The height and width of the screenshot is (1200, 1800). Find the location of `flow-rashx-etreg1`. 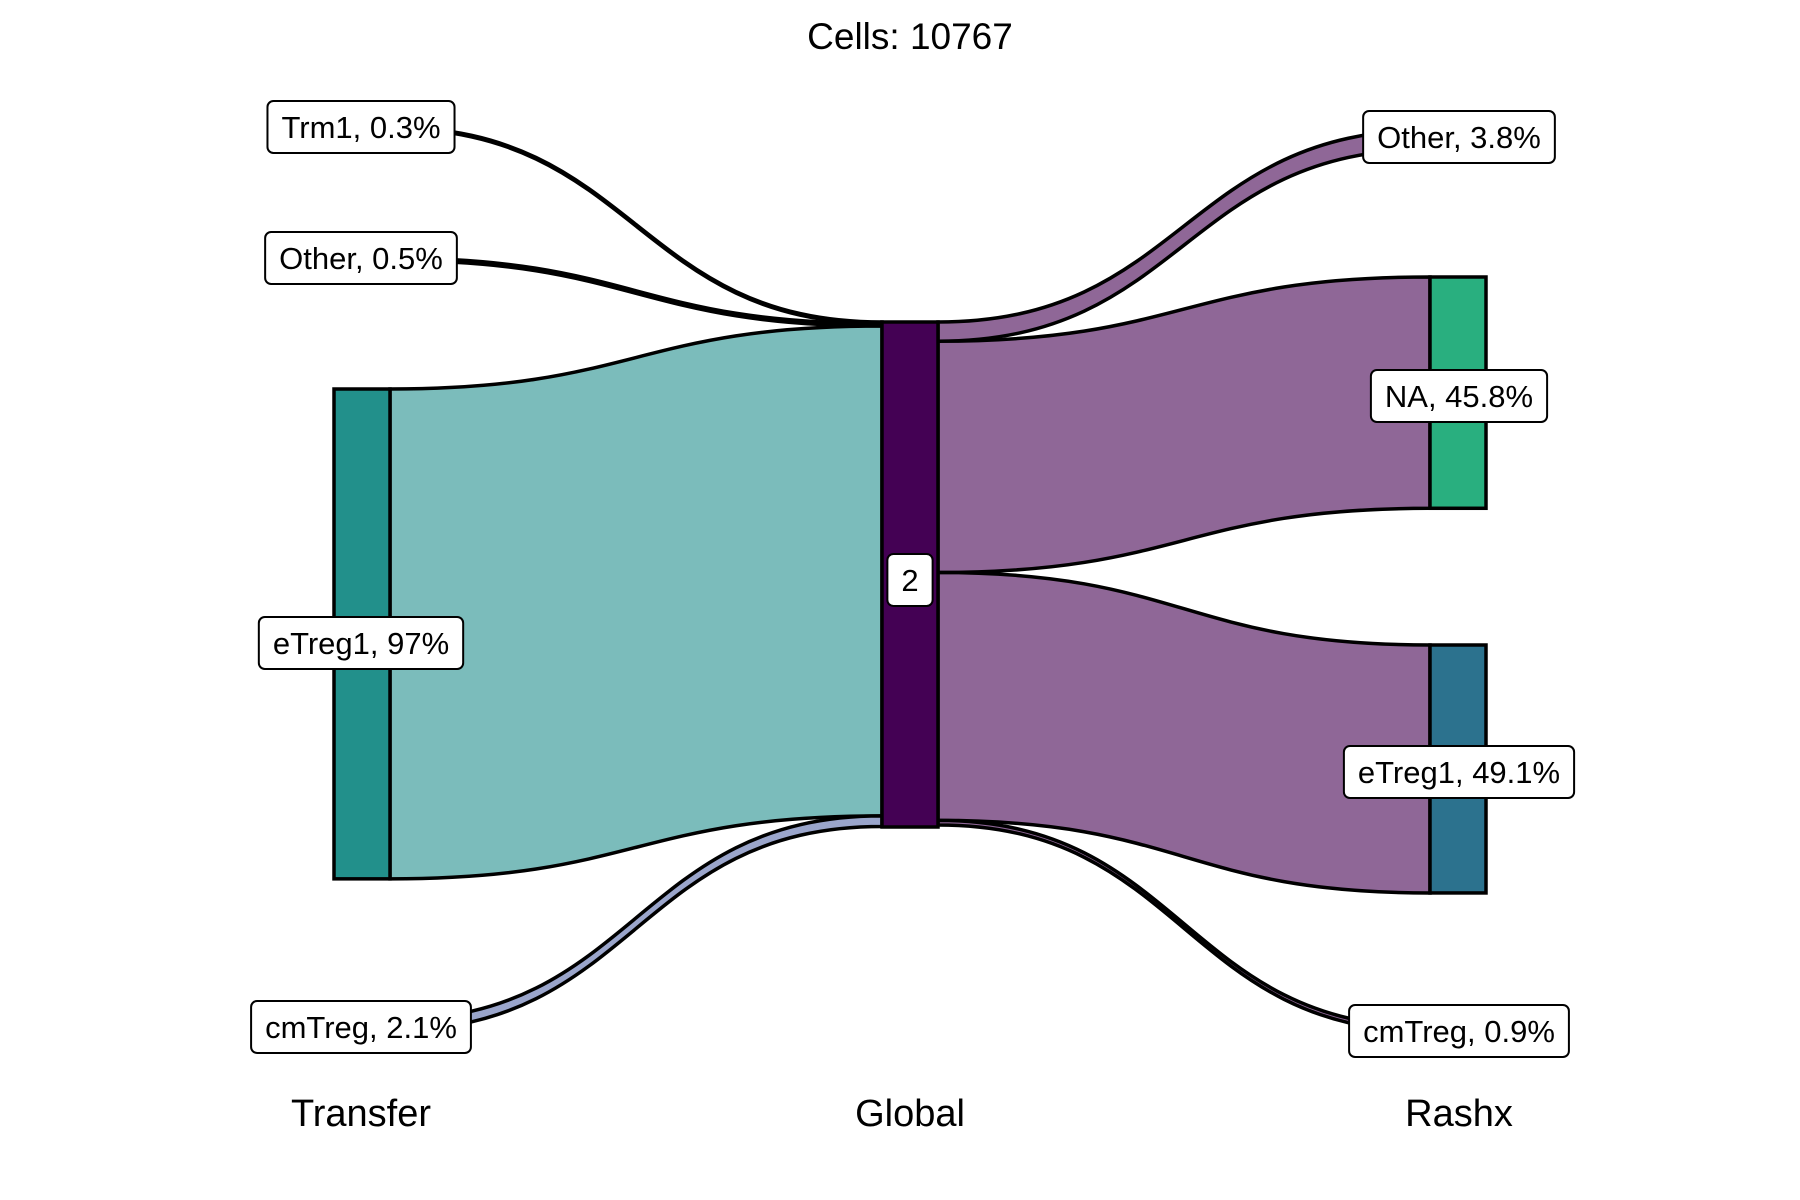

flow-rashx-etreg1 is located at coordinates (1184, 732).